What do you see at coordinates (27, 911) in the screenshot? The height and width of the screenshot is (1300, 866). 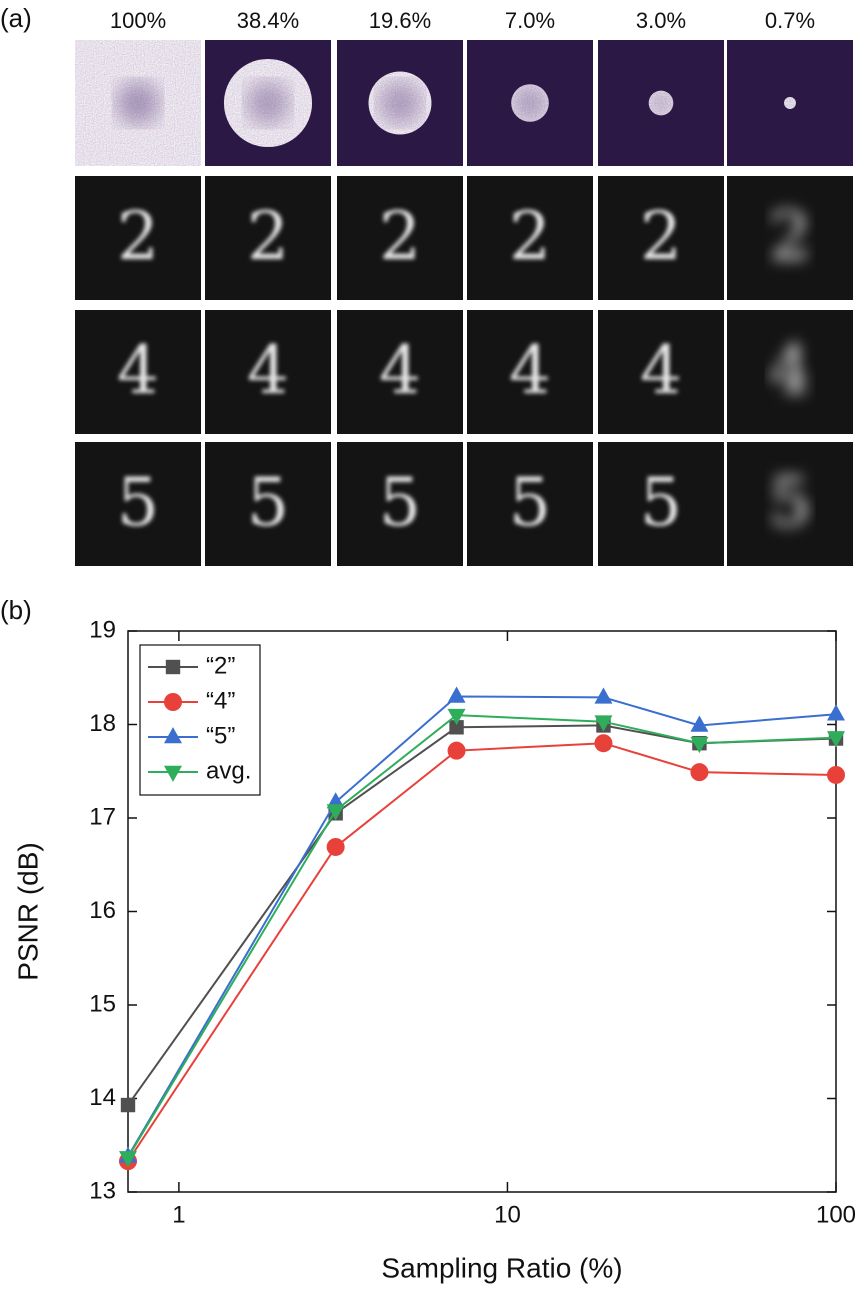 I see `y-axis-title: PSNR (dB)` at bounding box center [27, 911].